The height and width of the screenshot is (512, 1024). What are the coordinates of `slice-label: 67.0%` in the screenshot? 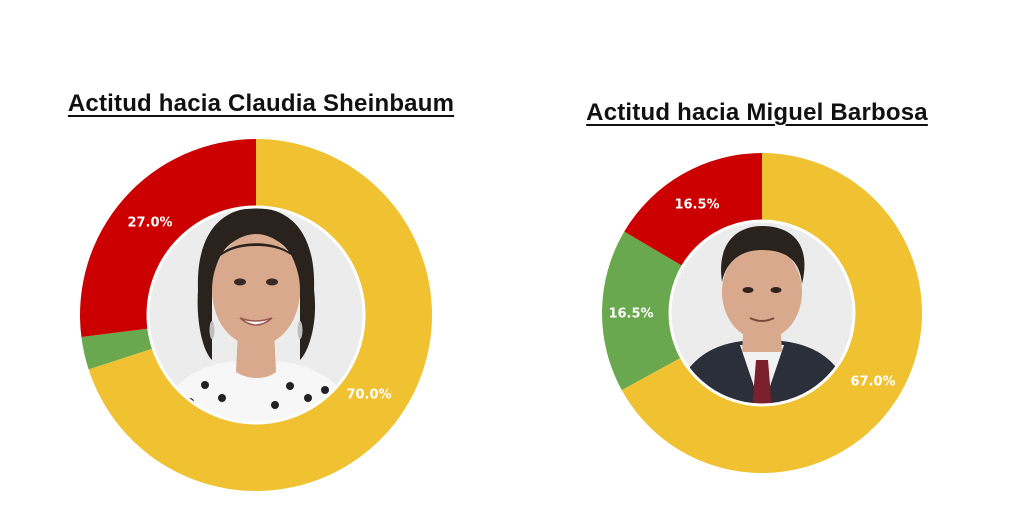 It's located at (872, 382).